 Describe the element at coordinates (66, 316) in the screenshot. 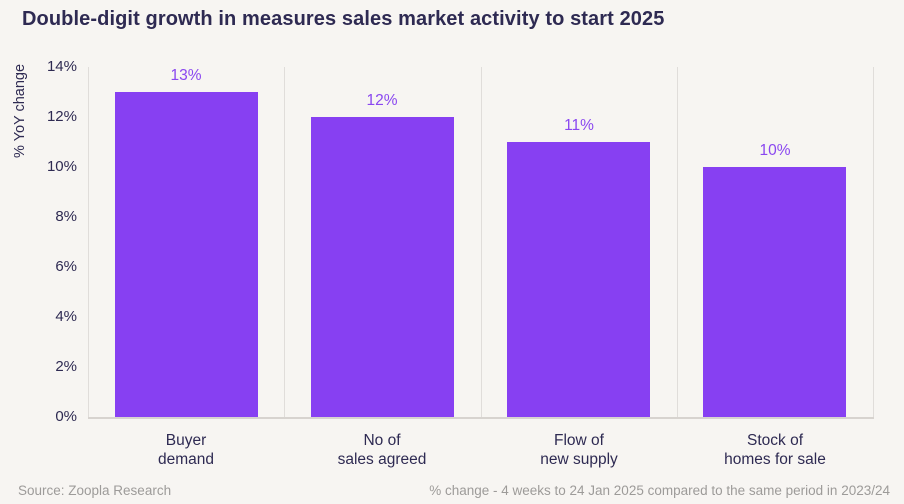

I see `y-tick-label: 4%` at that location.